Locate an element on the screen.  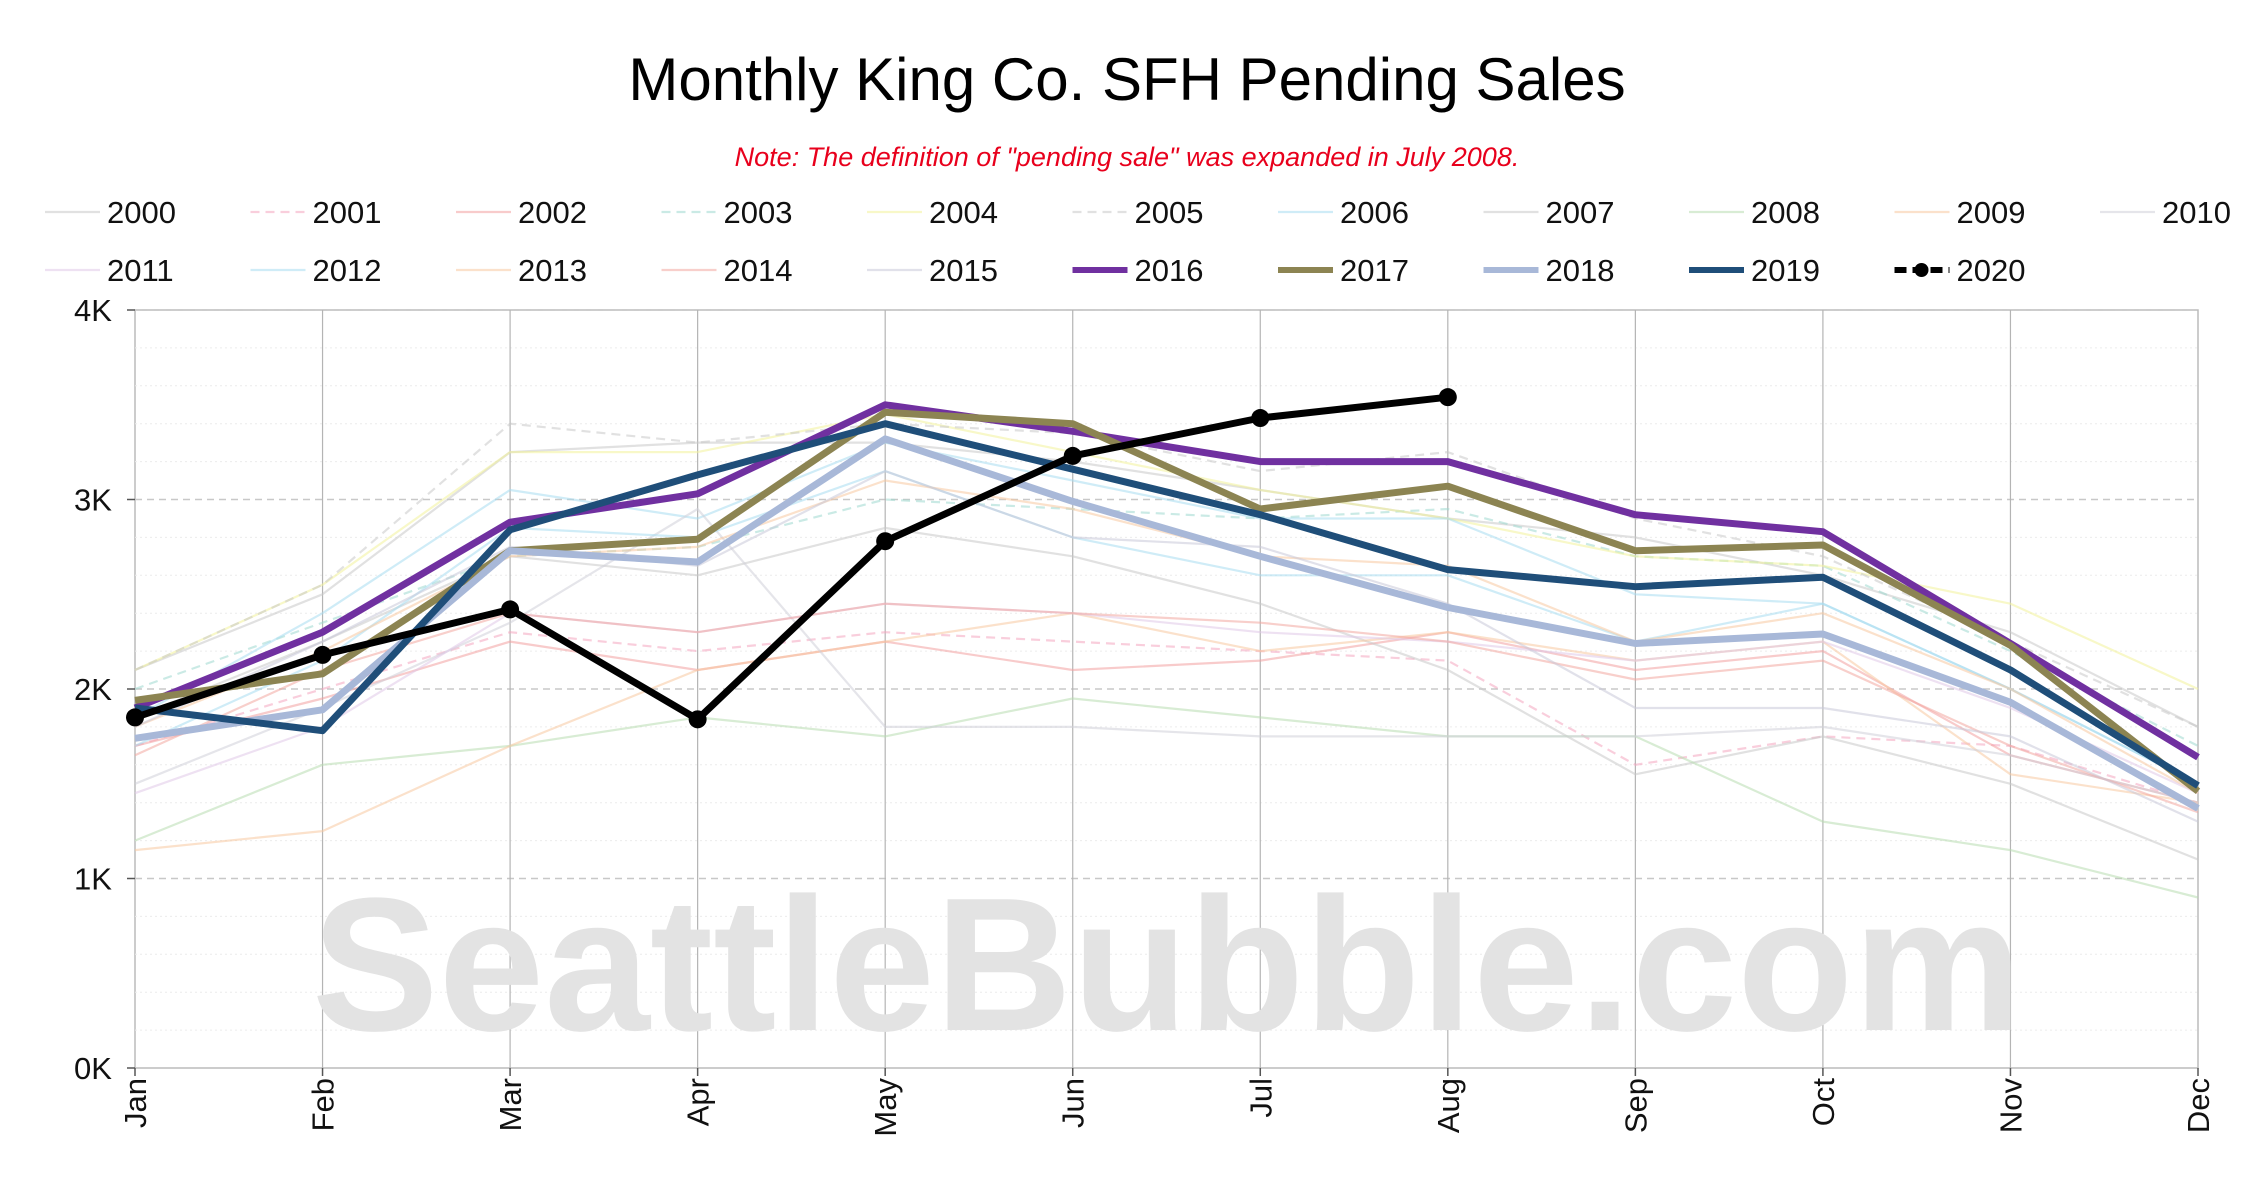
legend-entry-2016: 2016 is located at coordinates (1138, 270).